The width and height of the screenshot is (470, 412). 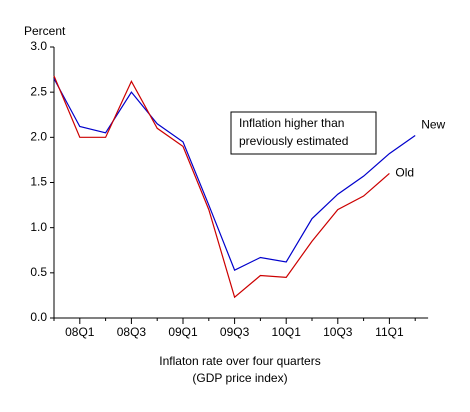 What do you see at coordinates (183, 332) in the screenshot?
I see `x-tick-label: 09Q1` at bounding box center [183, 332].